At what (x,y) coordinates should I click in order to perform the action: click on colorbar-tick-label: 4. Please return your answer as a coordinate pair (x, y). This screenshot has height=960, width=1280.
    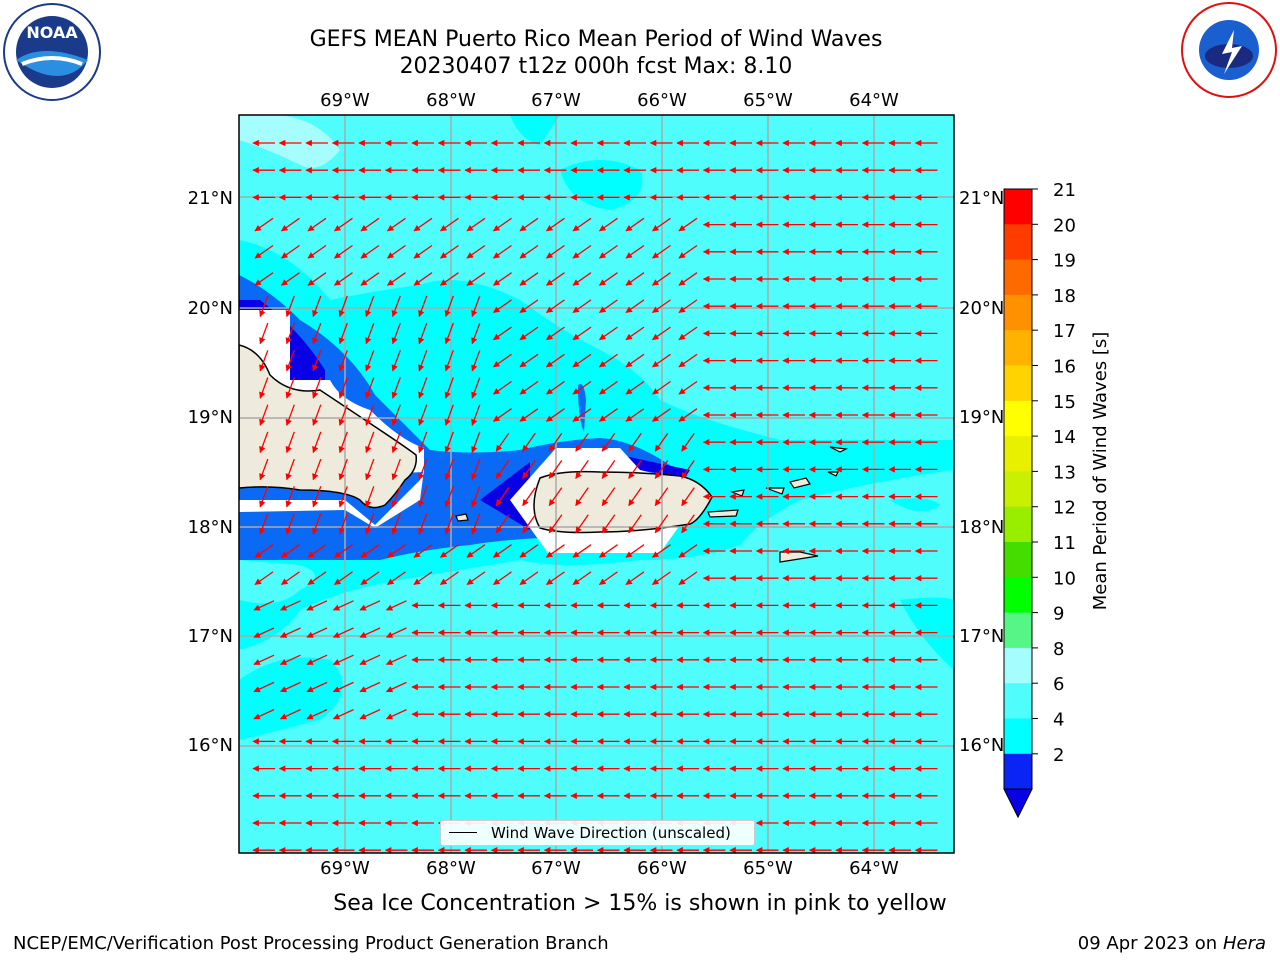
    Looking at the image, I should click on (1058, 720).